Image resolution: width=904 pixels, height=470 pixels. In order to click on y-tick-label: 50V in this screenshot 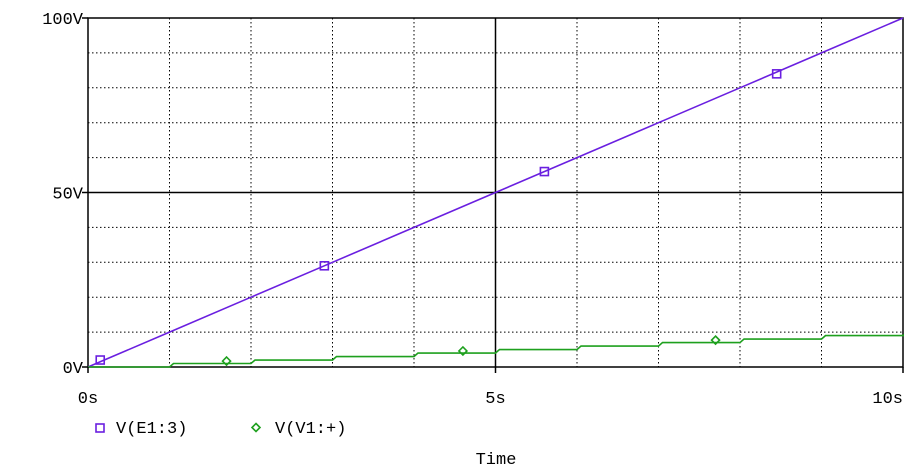, I will do `click(67, 195)`.